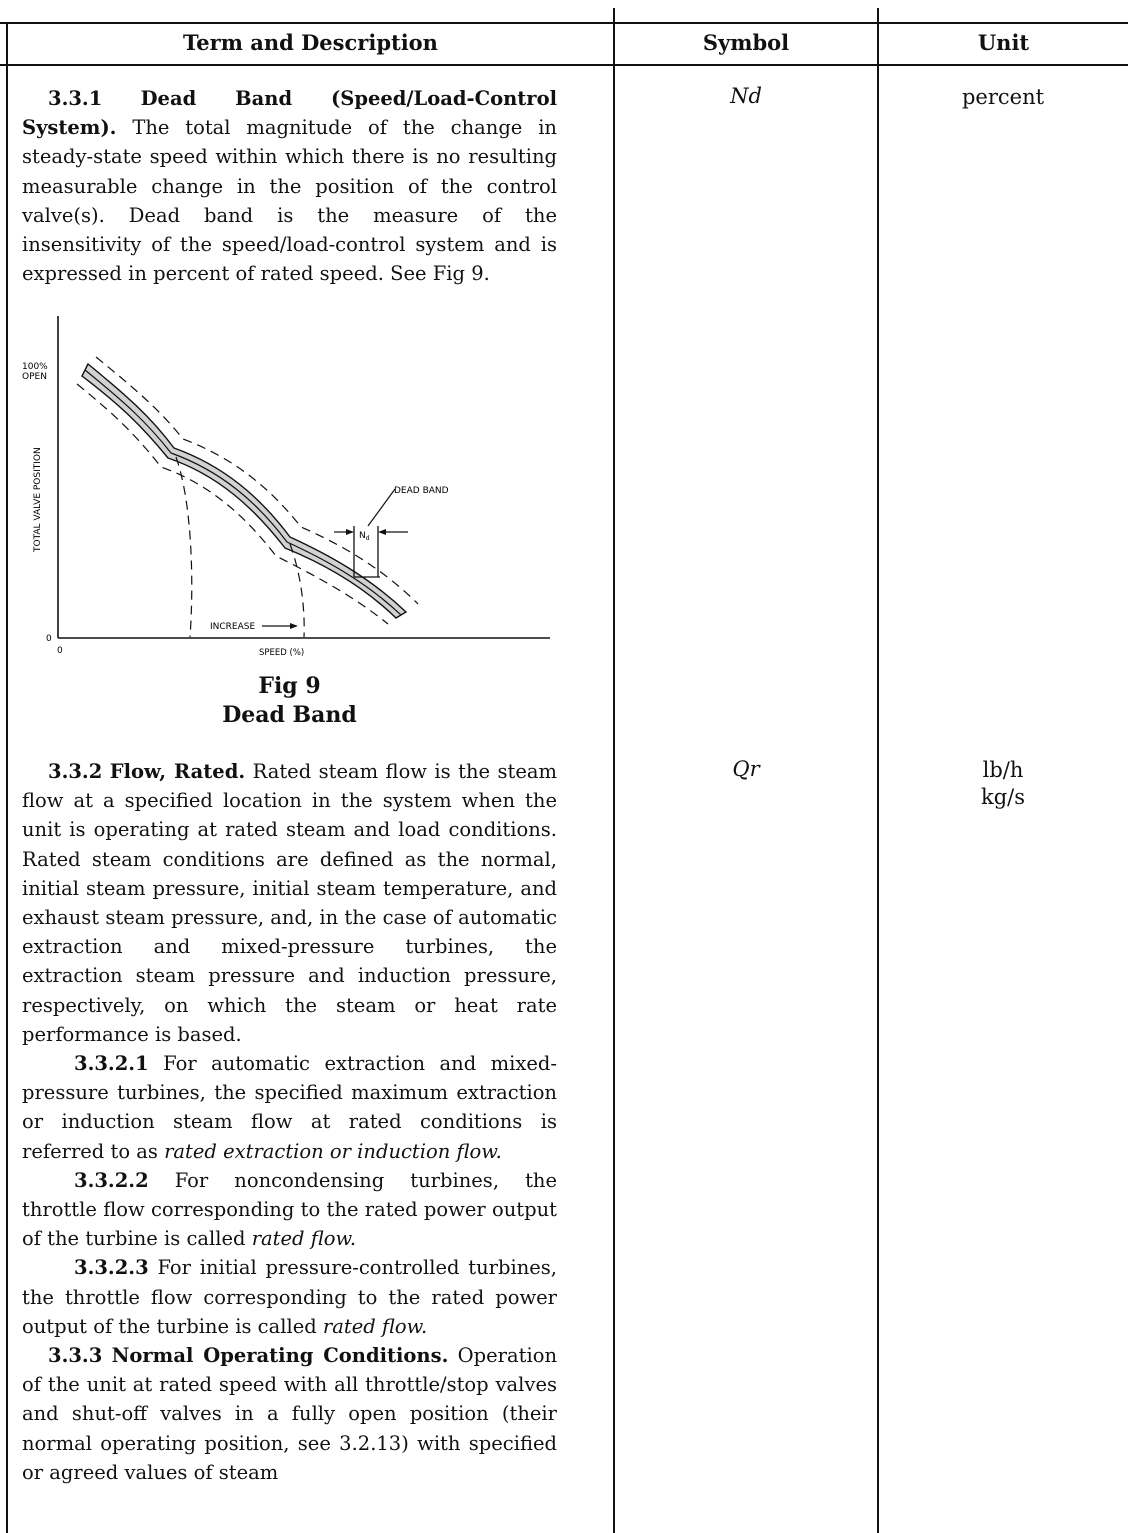 The width and height of the screenshot is (1128, 1533). Describe the element at coordinates (35, 367) in the screenshot. I see `y-top-label-1: 100%` at that location.